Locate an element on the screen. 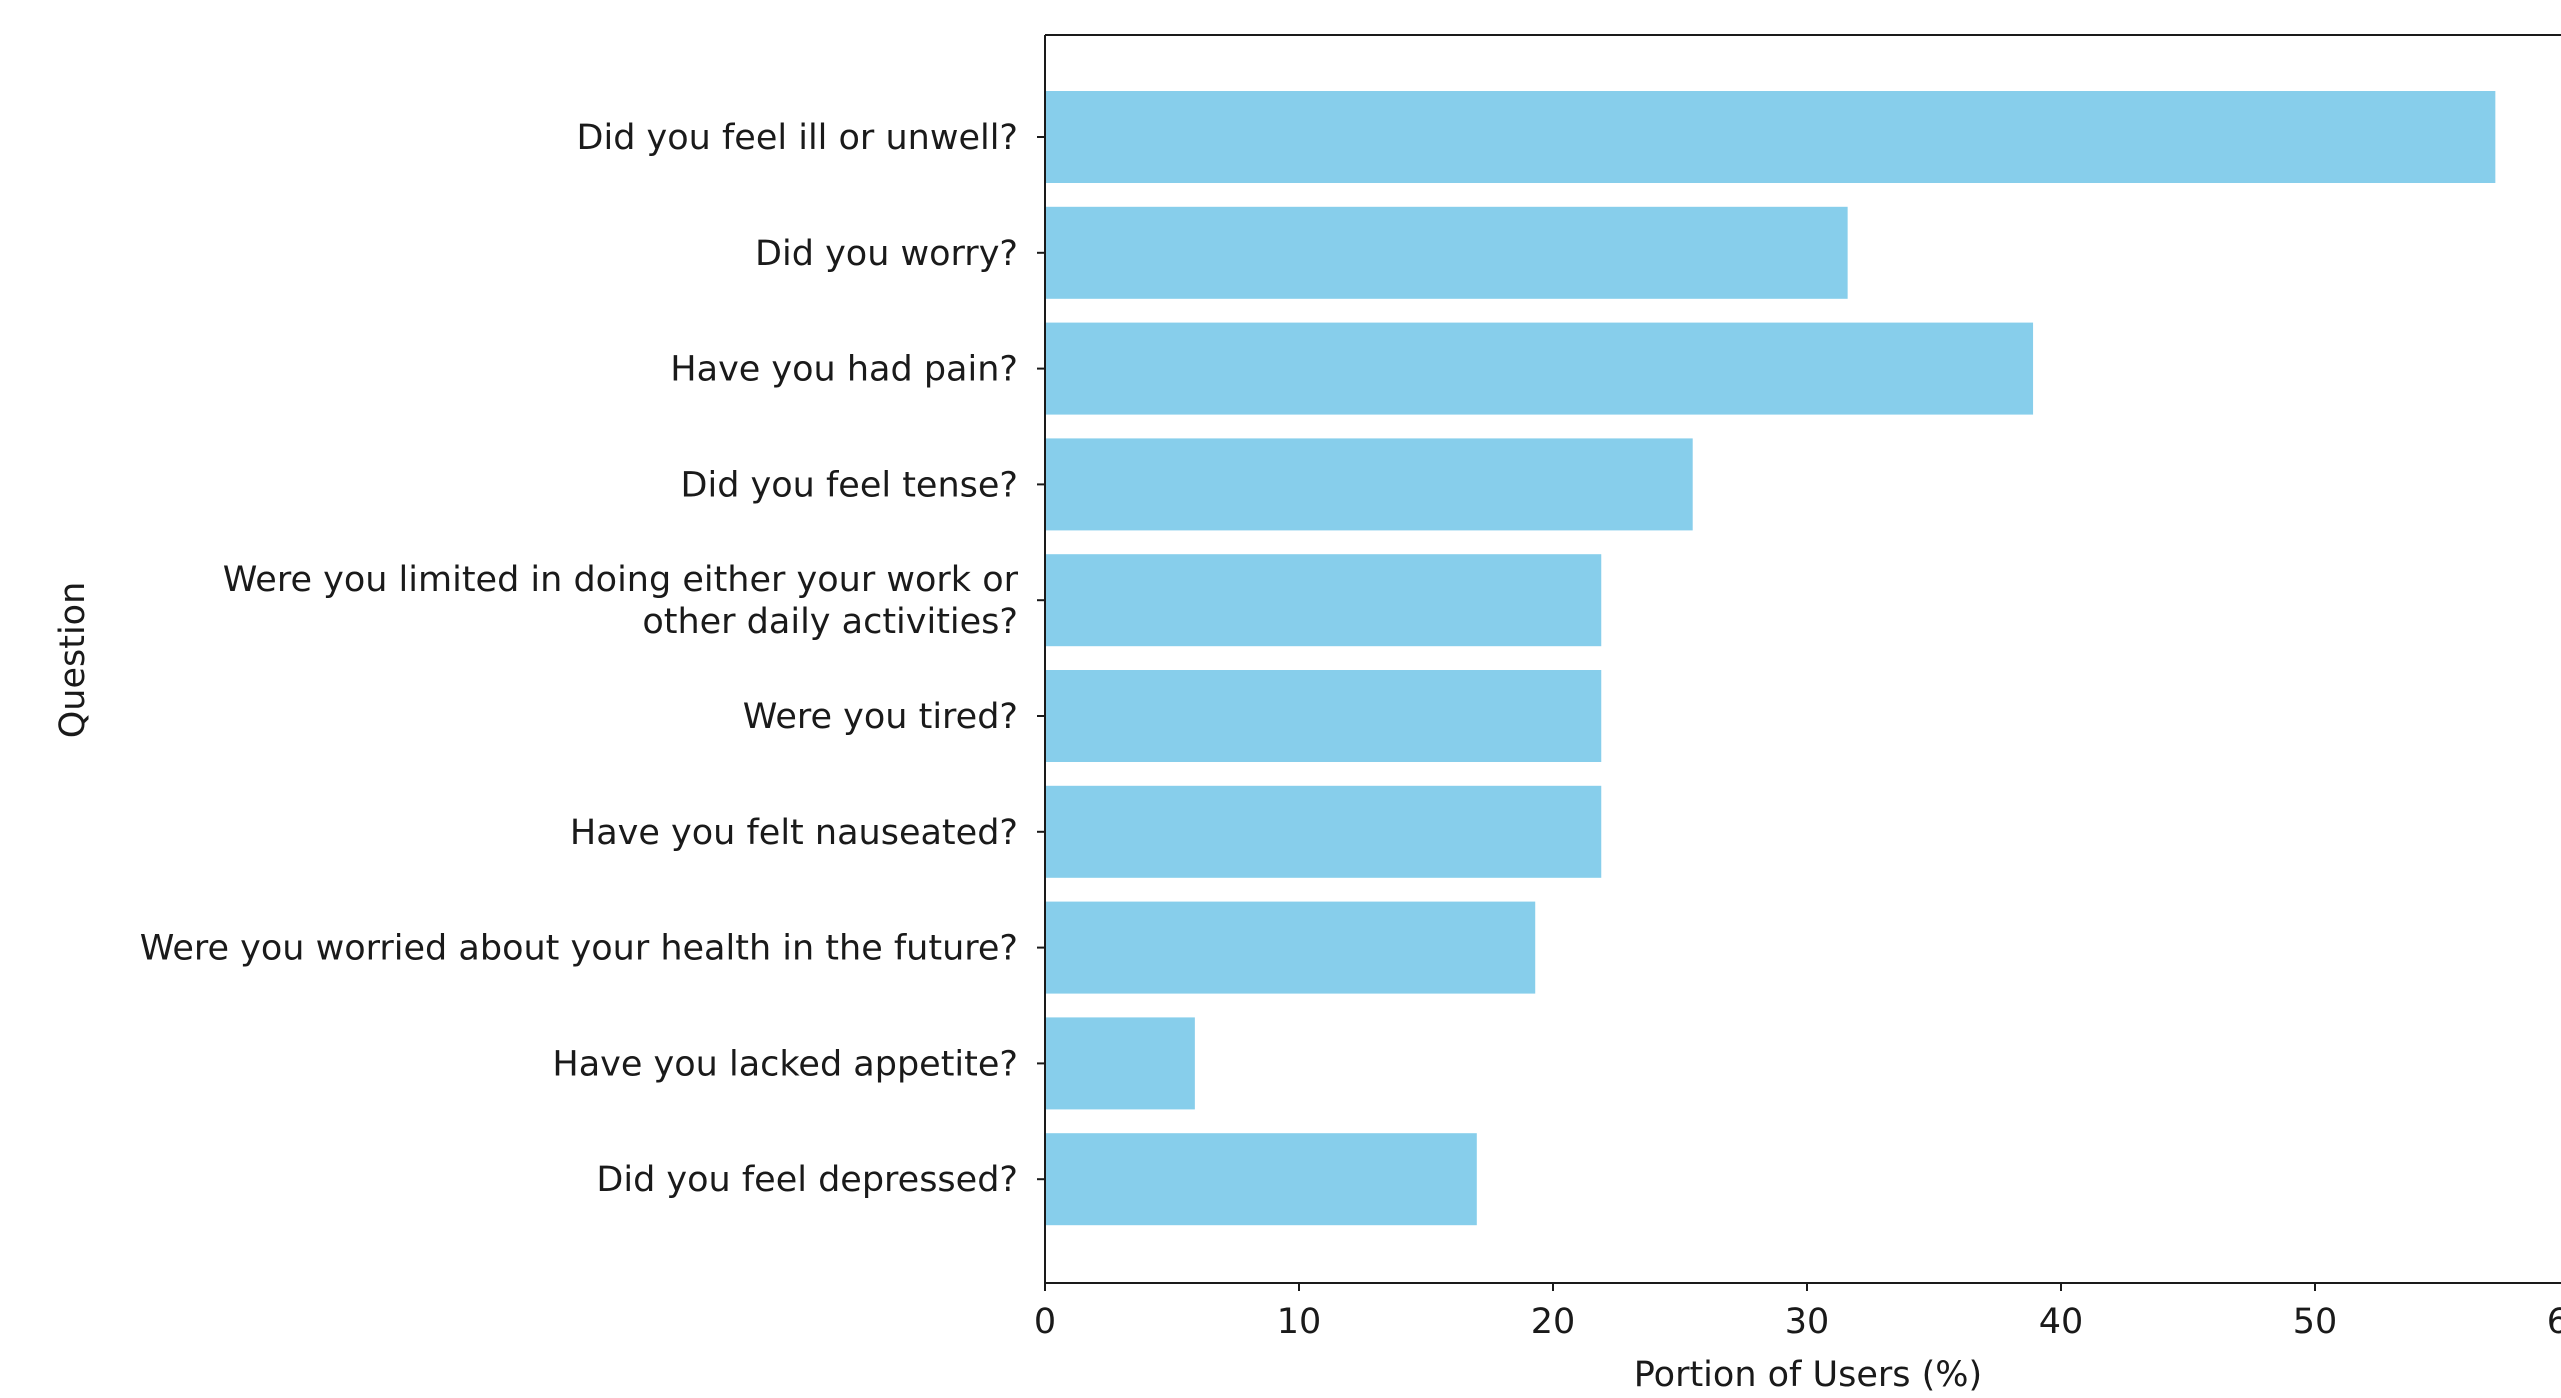 The height and width of the screenshot is (1398, 2561). x-tick-label: 40 is located at coordinates (2061, 1322).